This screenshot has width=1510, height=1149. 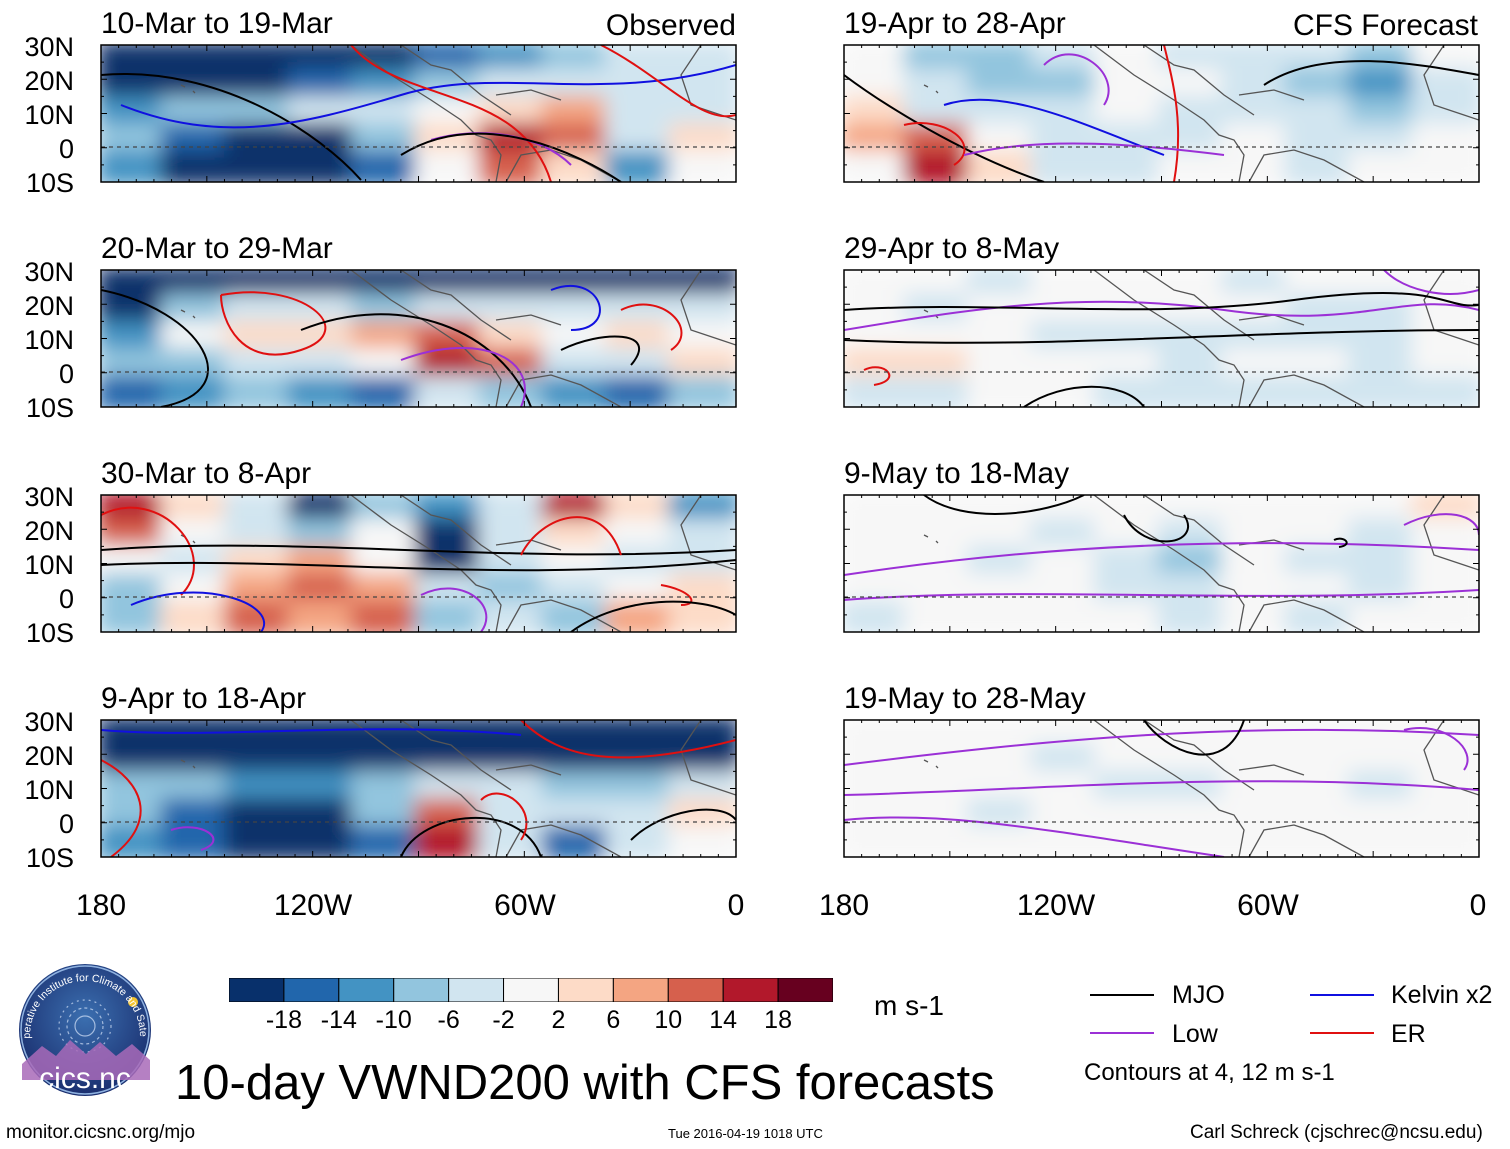 I want to click on footer-author: Carl Schreck (cjschrec@ncsu.edu), so click(x=1336, y=1132).